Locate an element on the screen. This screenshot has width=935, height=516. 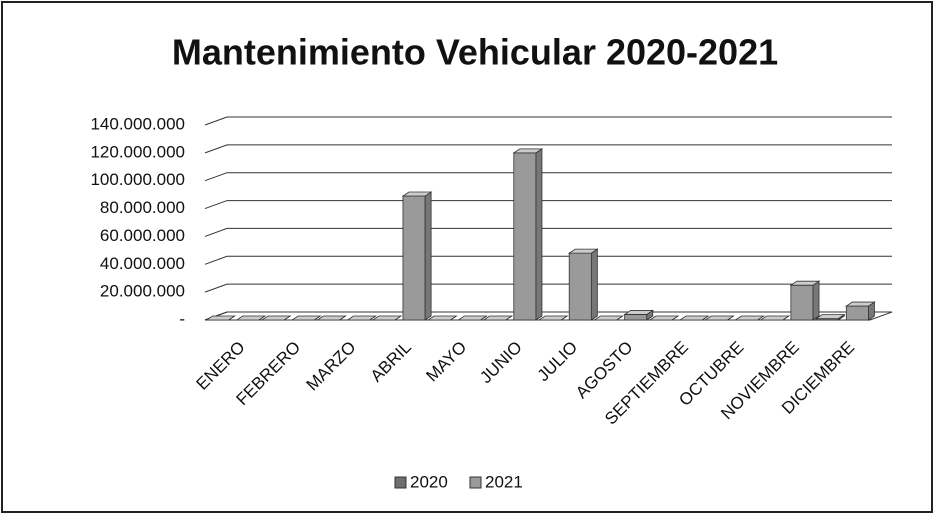
chart-title: Mantenimiento Vehicular 2020-2021 is located at coordinates (475, 52).